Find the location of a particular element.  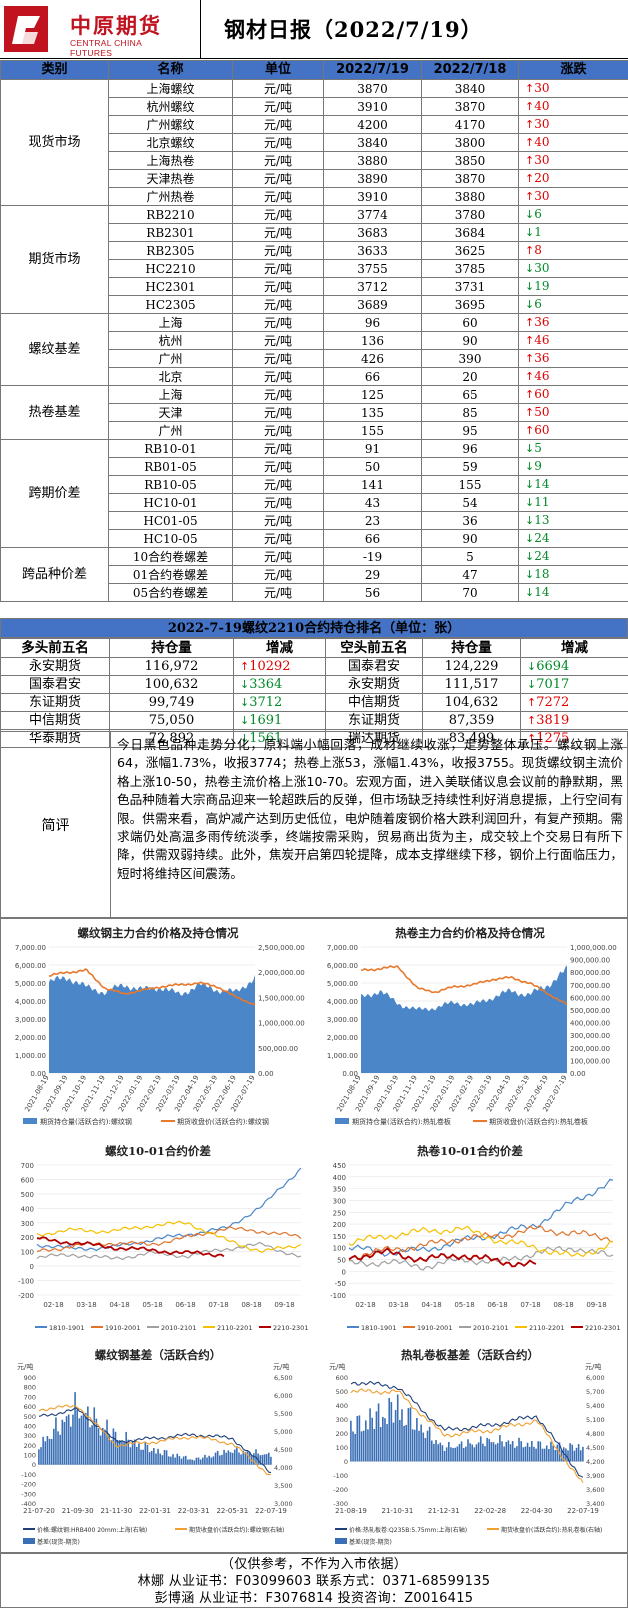

y-tick-label: -100 is located at coordinates (338, 1296).